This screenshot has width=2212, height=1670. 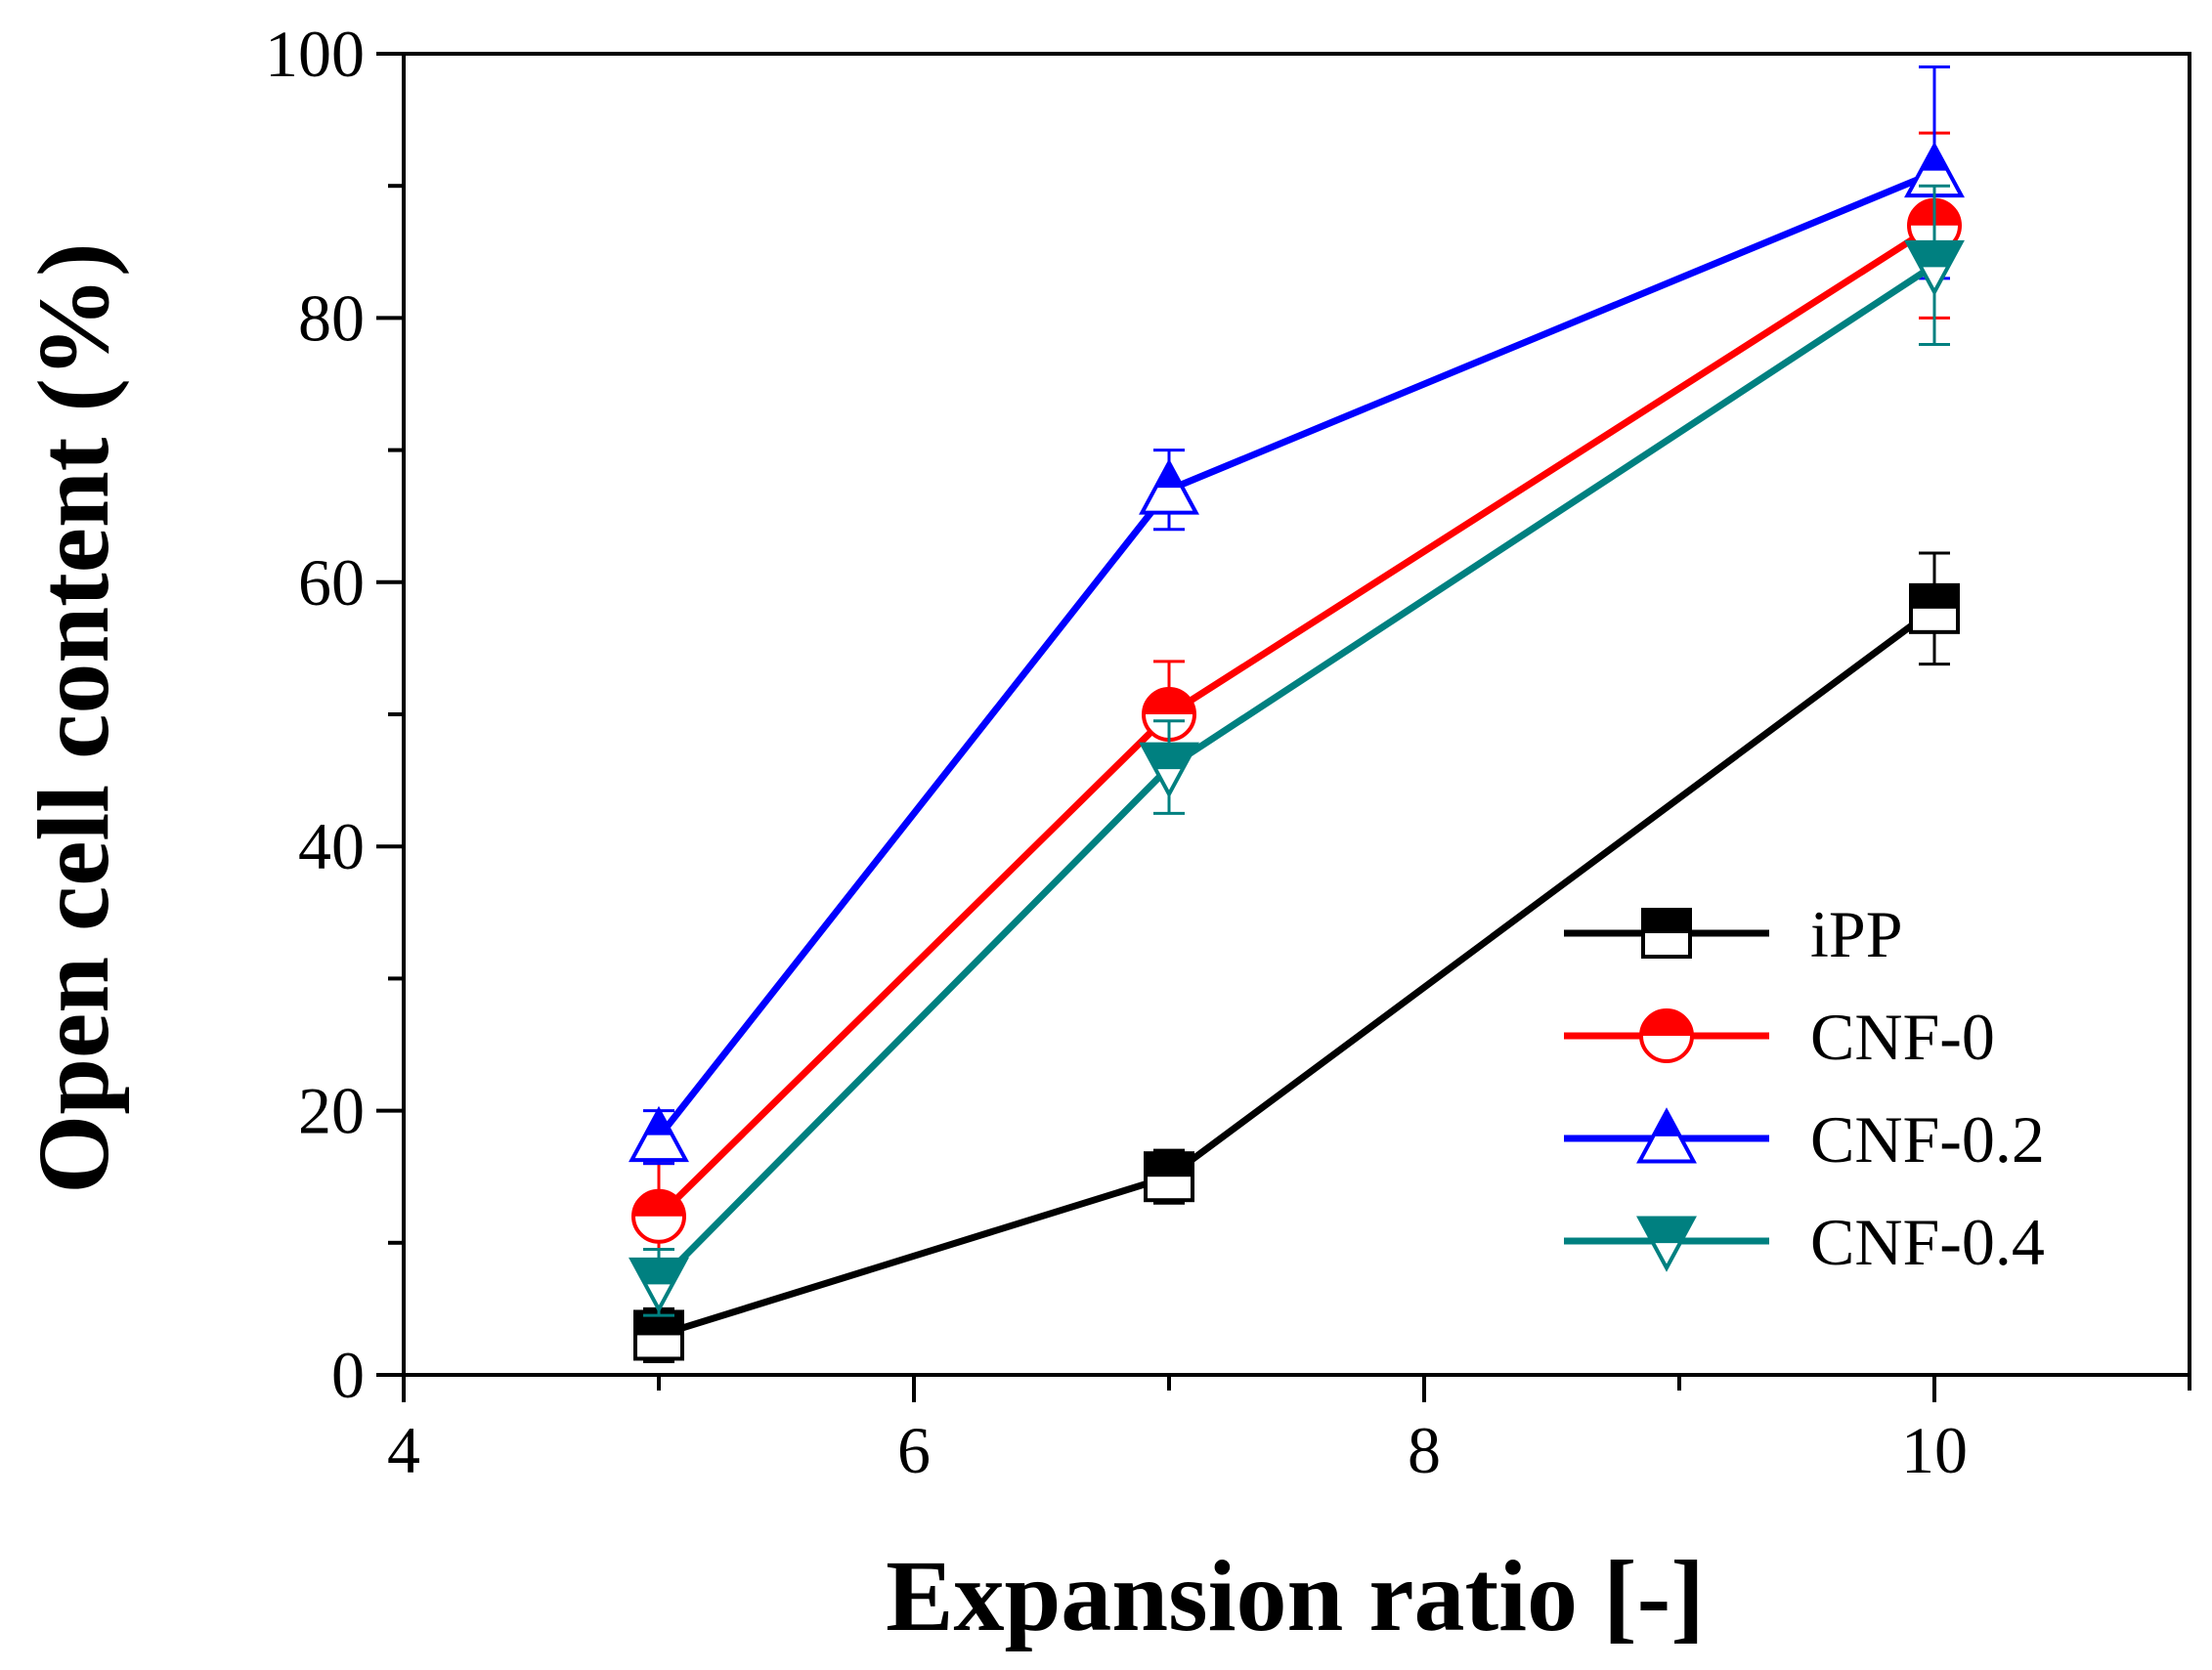 I want to click on legend-item: CNF-0.2, so click(x=1804, y=1139).